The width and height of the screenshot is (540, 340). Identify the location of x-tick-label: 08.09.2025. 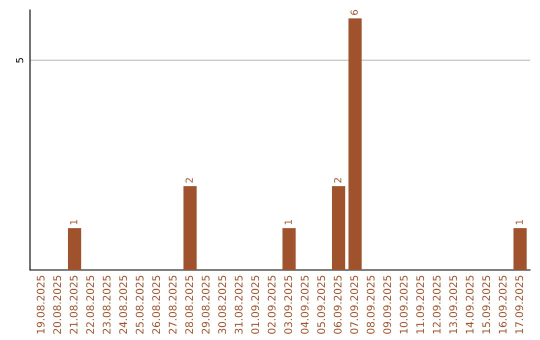
(370, 305).